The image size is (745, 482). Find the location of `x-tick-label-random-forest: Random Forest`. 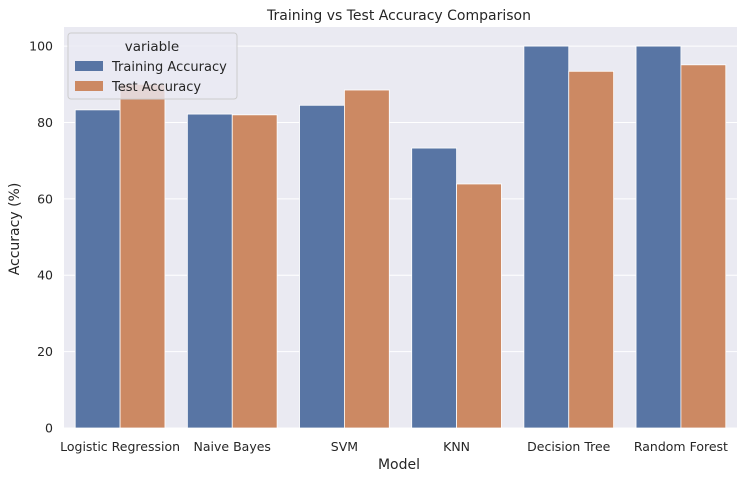

x-tick-label-random-forest: Random Forest is located at coordinates (681, 446).